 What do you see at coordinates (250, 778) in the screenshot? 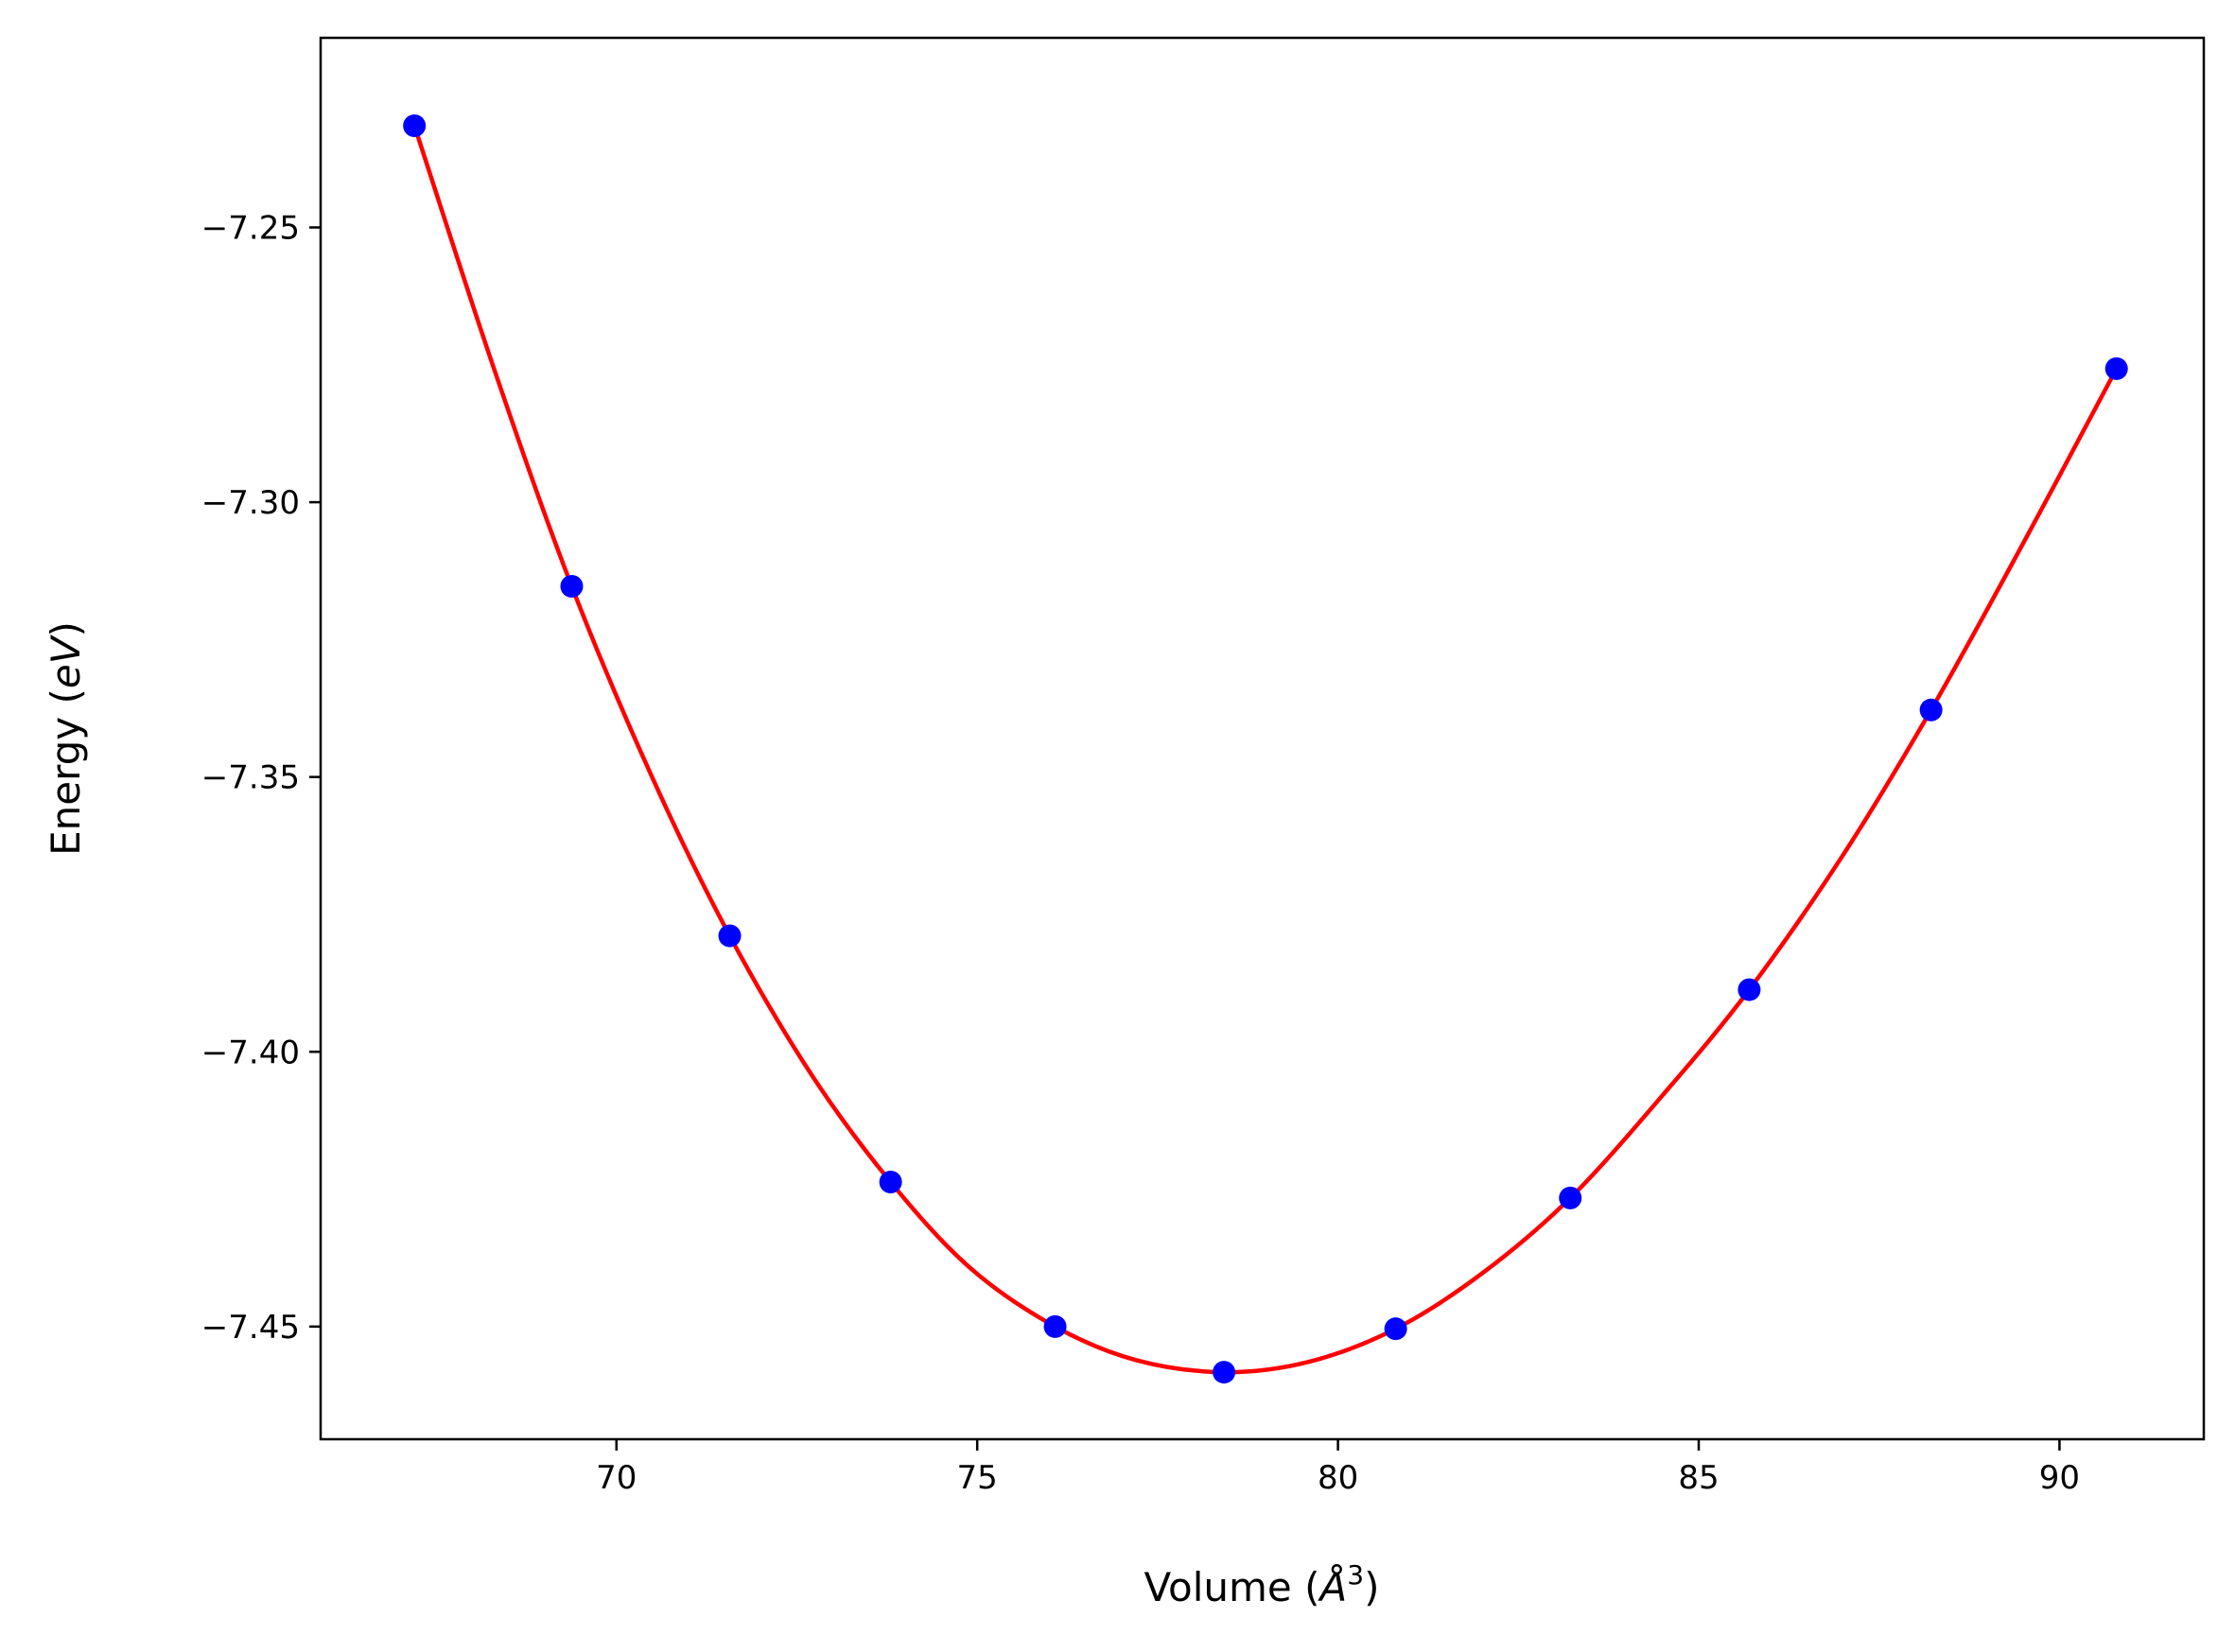
I see `y-tick-label: −7.35` at bounding box center [250, 778].